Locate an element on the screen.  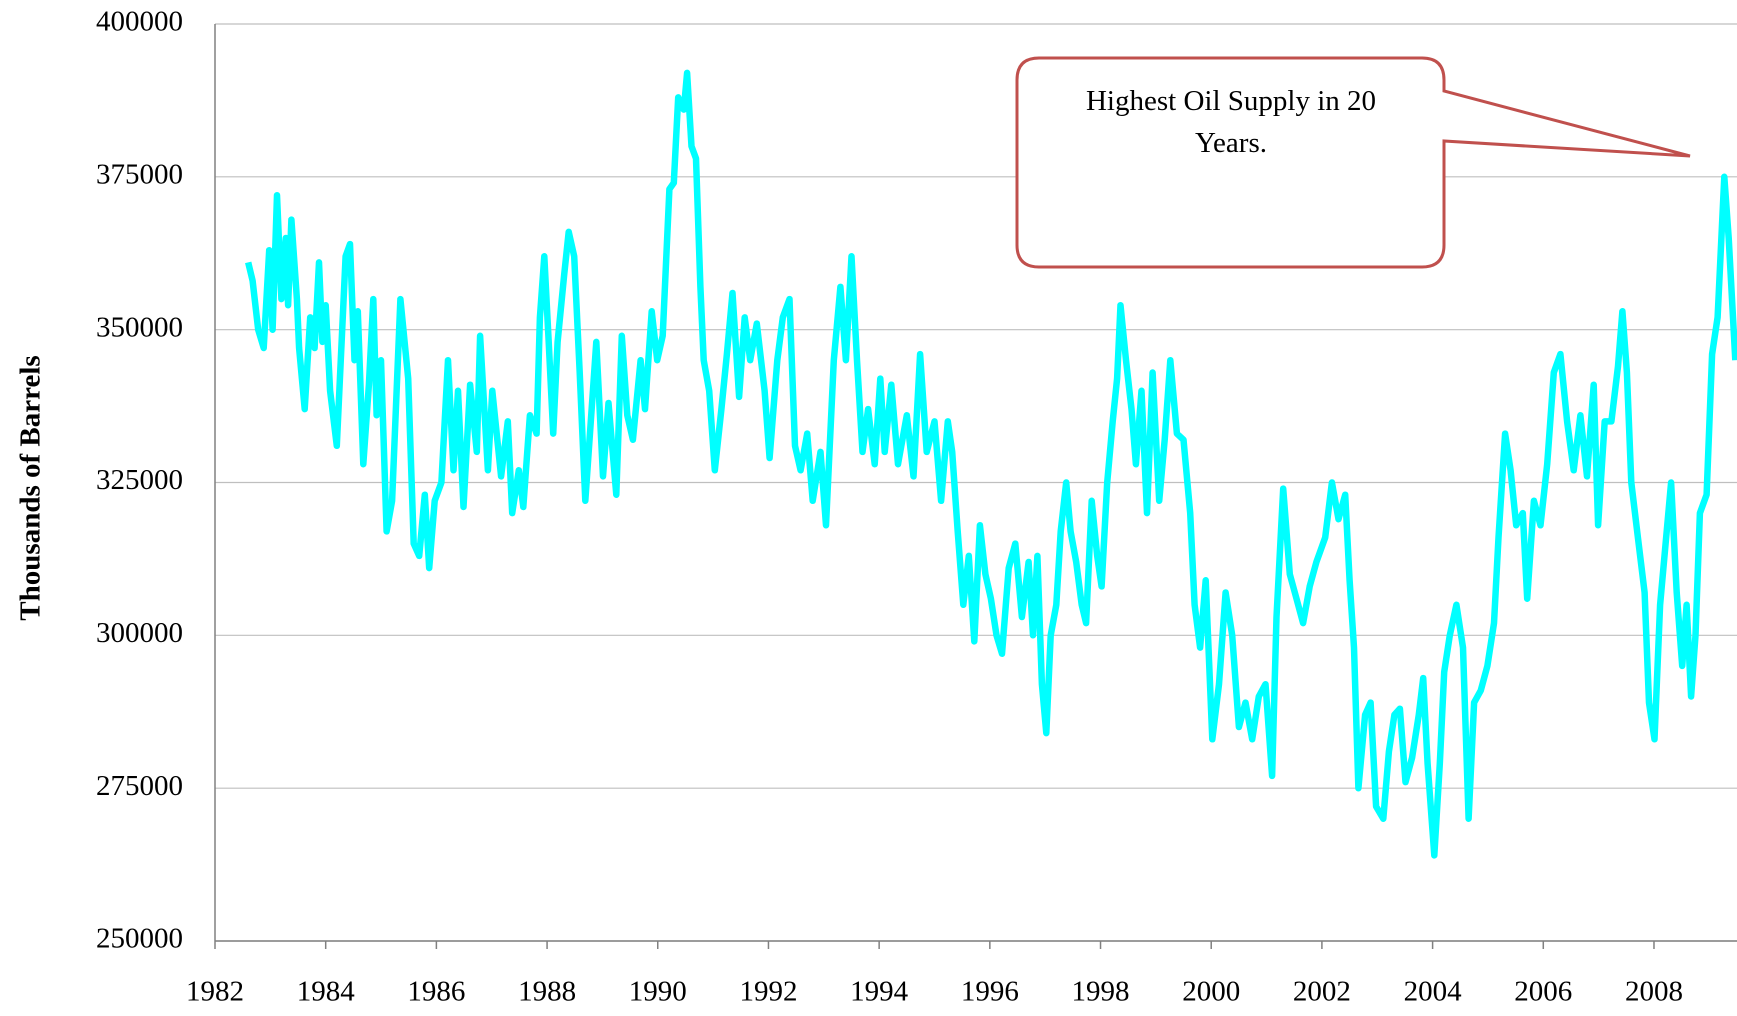
x-tick-label: 1996 is located at coordinates (990, 992).